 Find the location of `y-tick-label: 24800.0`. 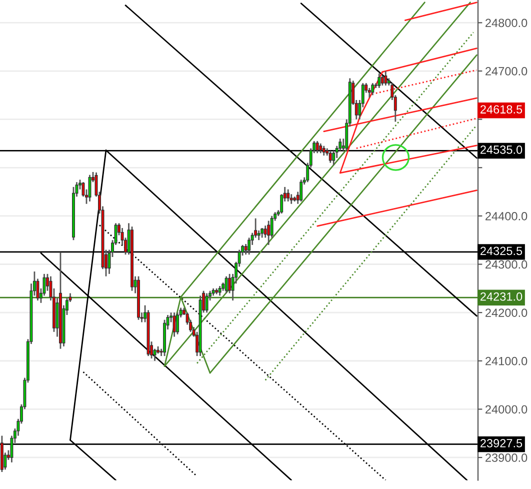

y-tick-label: 24800.0 is located at coordinates (507, 23).